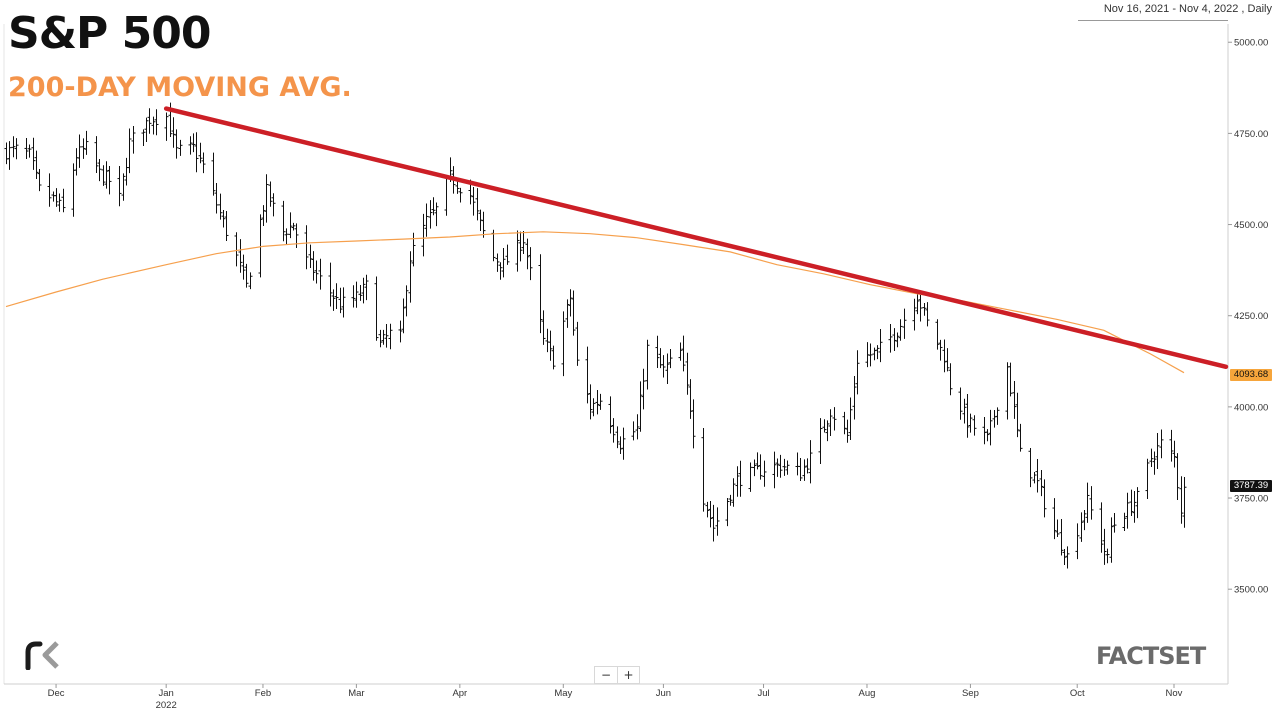 The width and height of the screenshot is (1280, 720). What do you see at coordinates (628, 675) in the screenshot?
I see `zoom-in-button: +` at bounding box center [628, 675].